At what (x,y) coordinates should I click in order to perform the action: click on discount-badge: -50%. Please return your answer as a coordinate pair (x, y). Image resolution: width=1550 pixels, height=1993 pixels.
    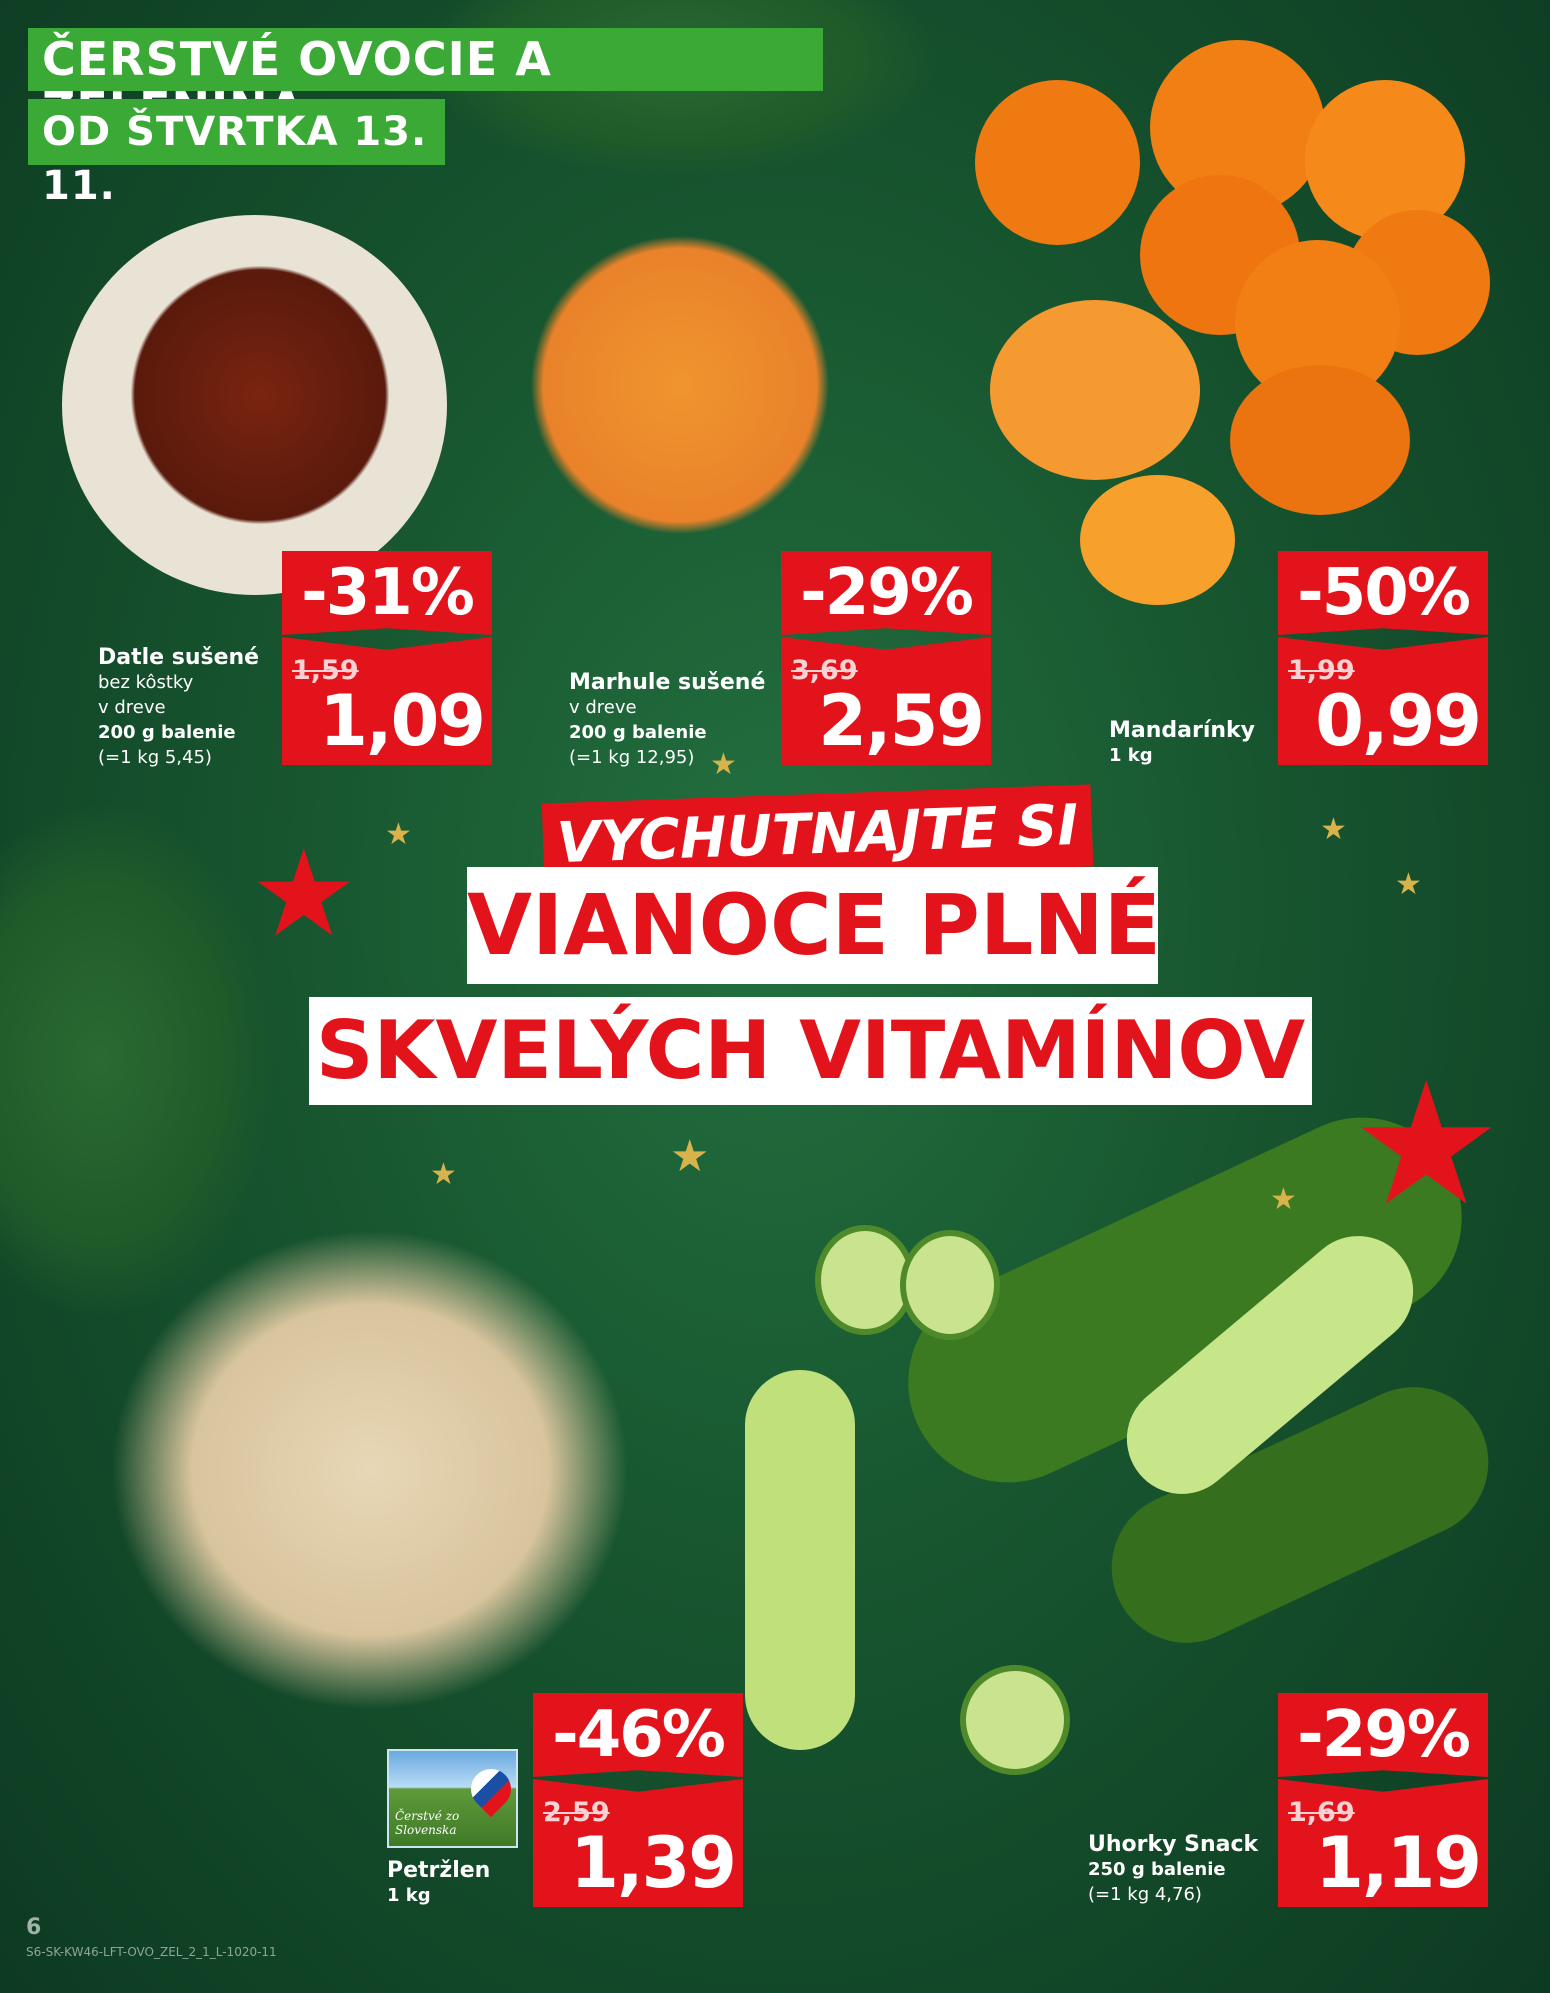
    Looking at the image, I should click on (1383, 593).